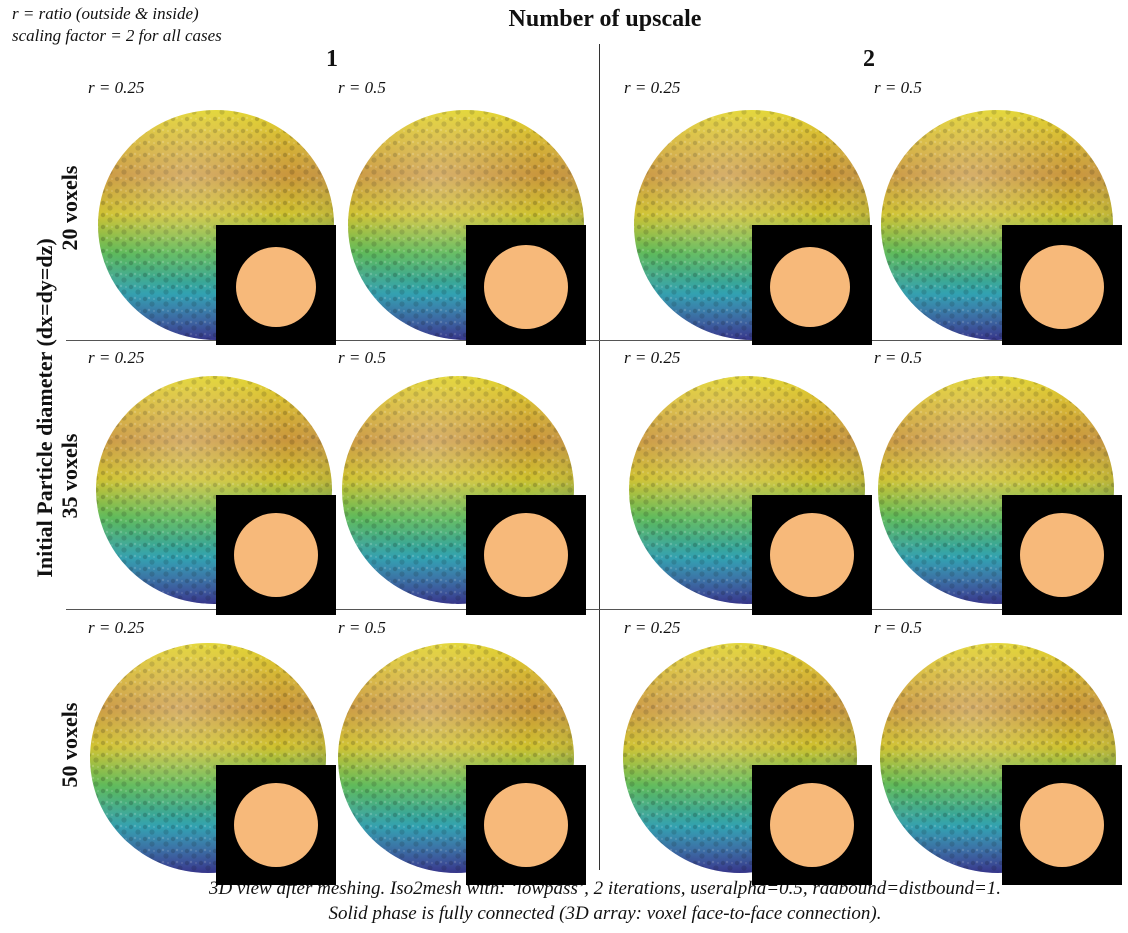  I want to click on figure-title: Number of upscale, so click(605, 19).